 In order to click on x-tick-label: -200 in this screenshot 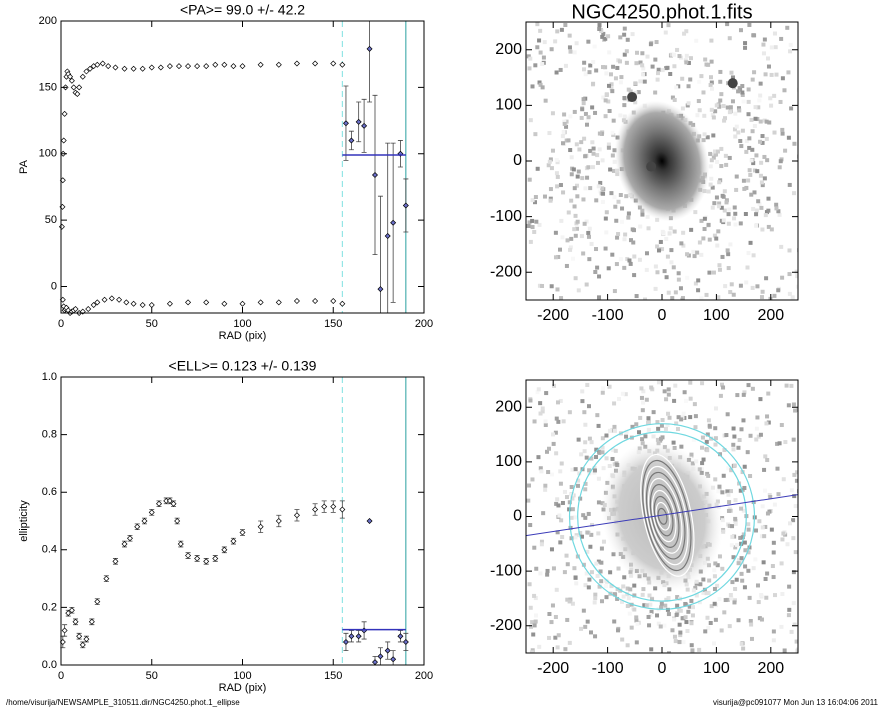, I will do `click(553, 315)`.